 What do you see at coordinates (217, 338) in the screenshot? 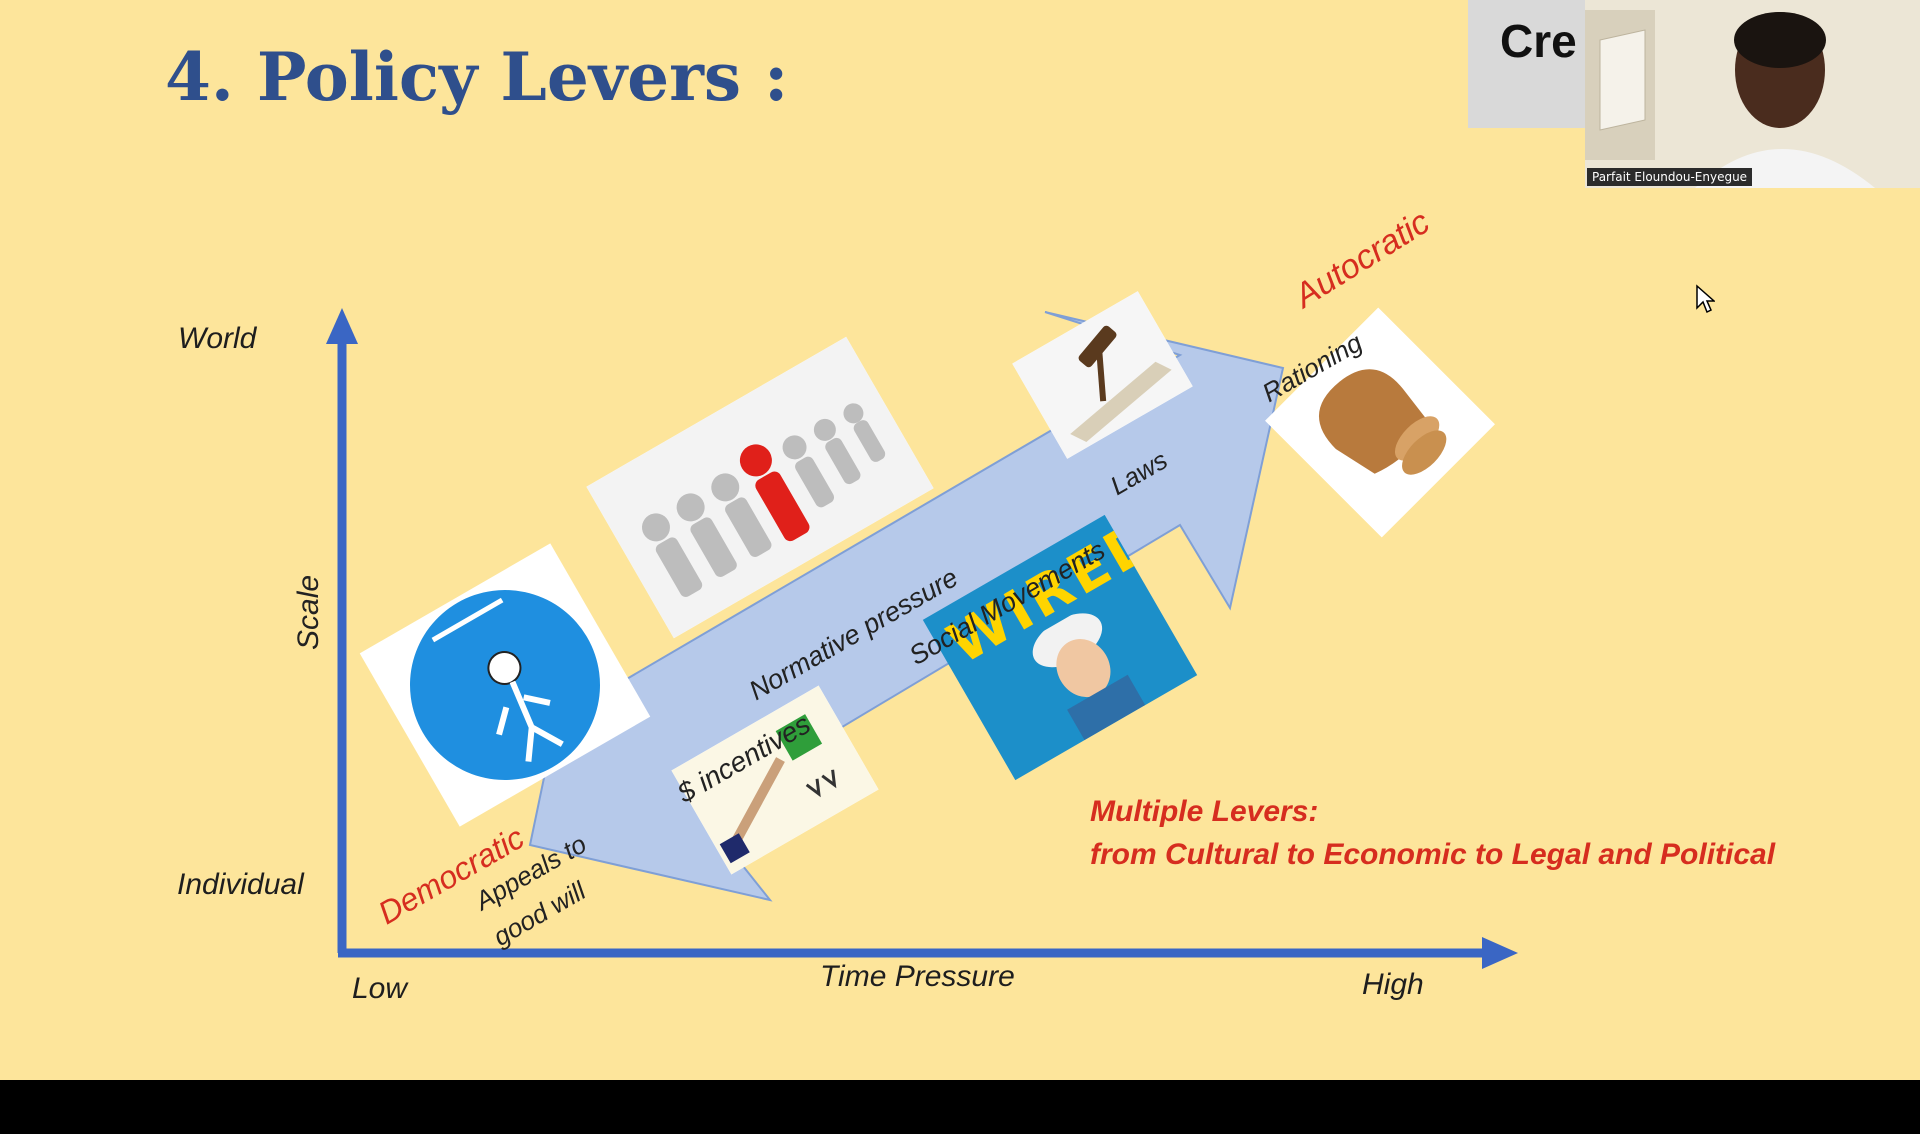
I see `y-axis-top-label: World` at bounding box center [217, 338].